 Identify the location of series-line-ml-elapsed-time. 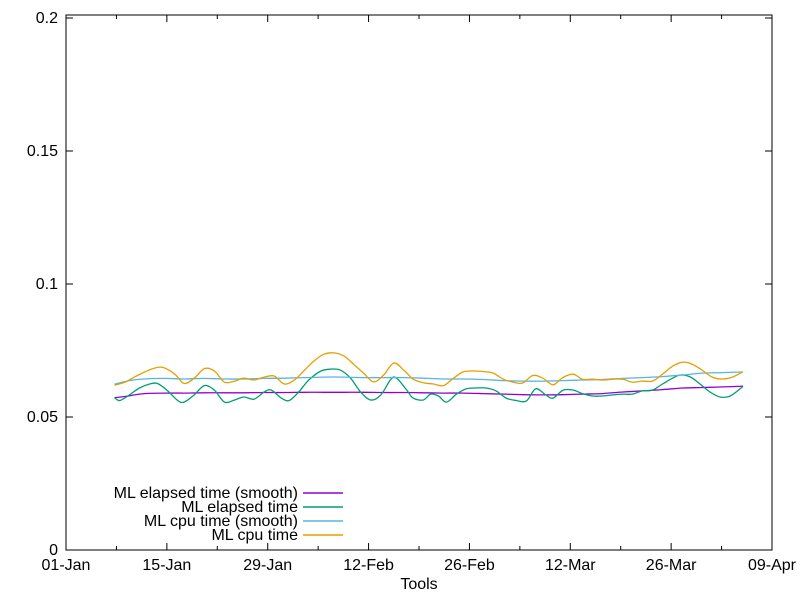
(429, 386).